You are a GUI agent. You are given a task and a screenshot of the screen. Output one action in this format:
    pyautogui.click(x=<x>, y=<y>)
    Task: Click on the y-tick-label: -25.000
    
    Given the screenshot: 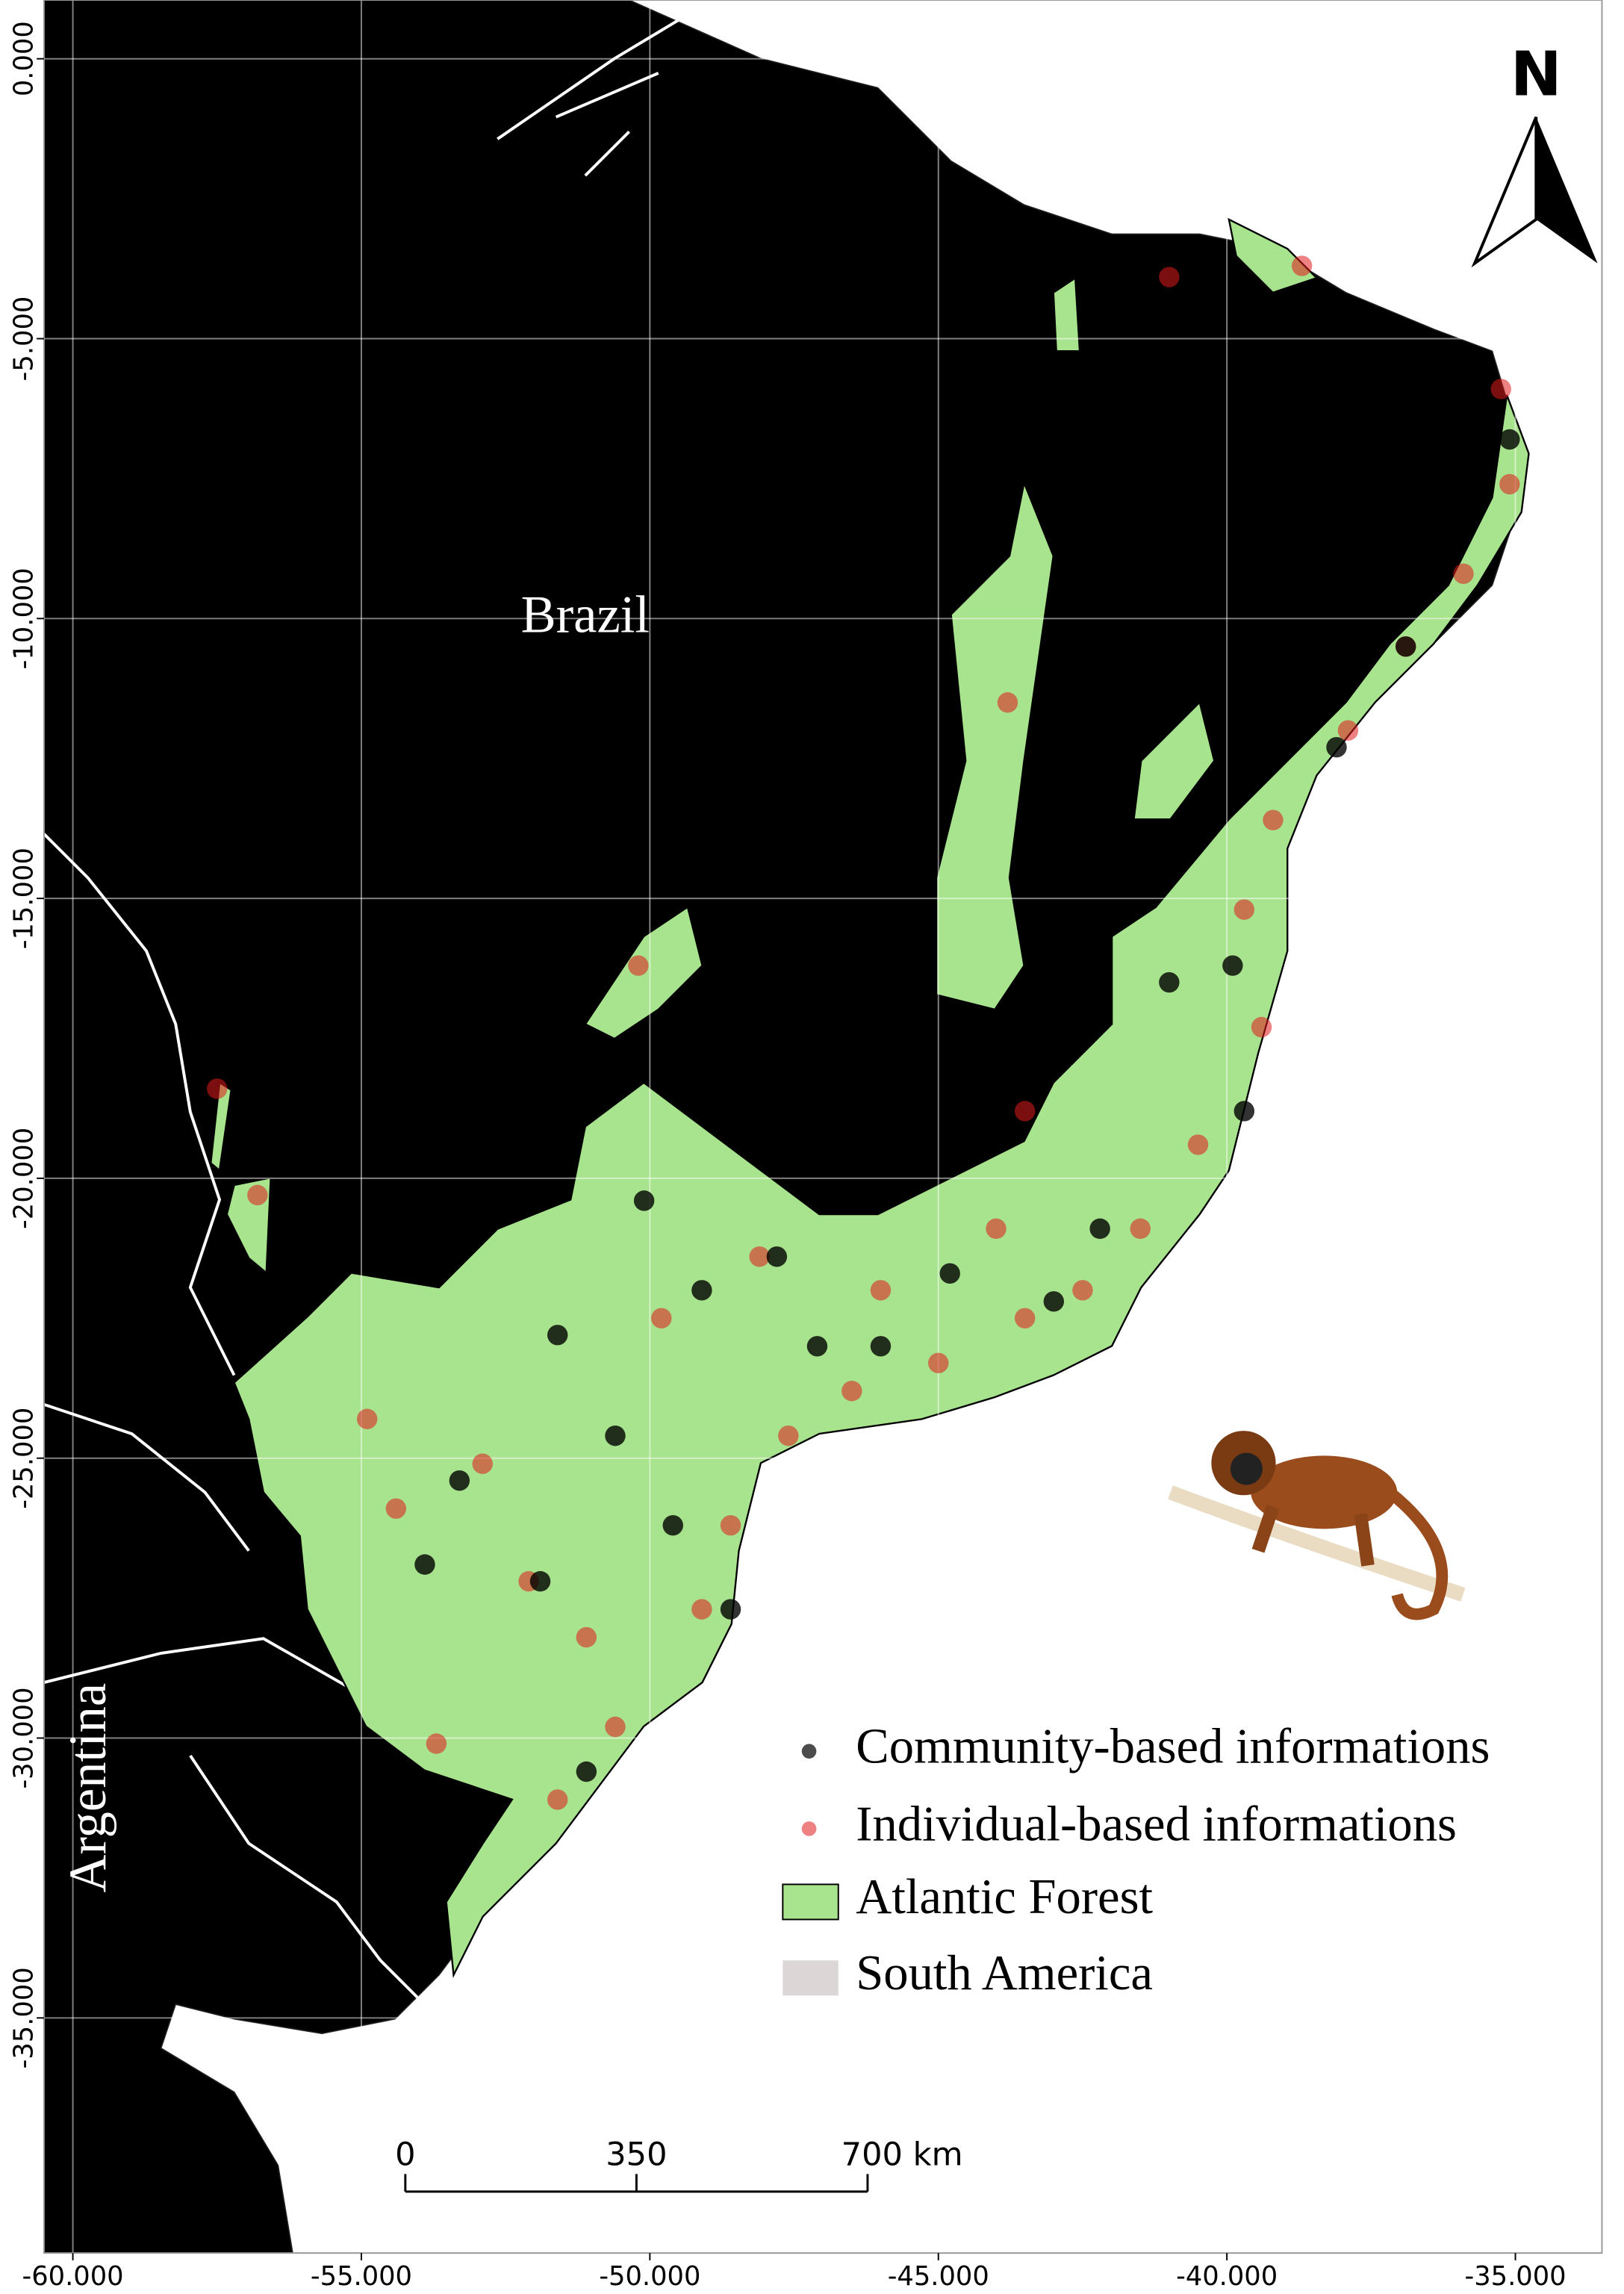 What is the action you would take?
    pyautogui.click(x=23, y=1458)
    